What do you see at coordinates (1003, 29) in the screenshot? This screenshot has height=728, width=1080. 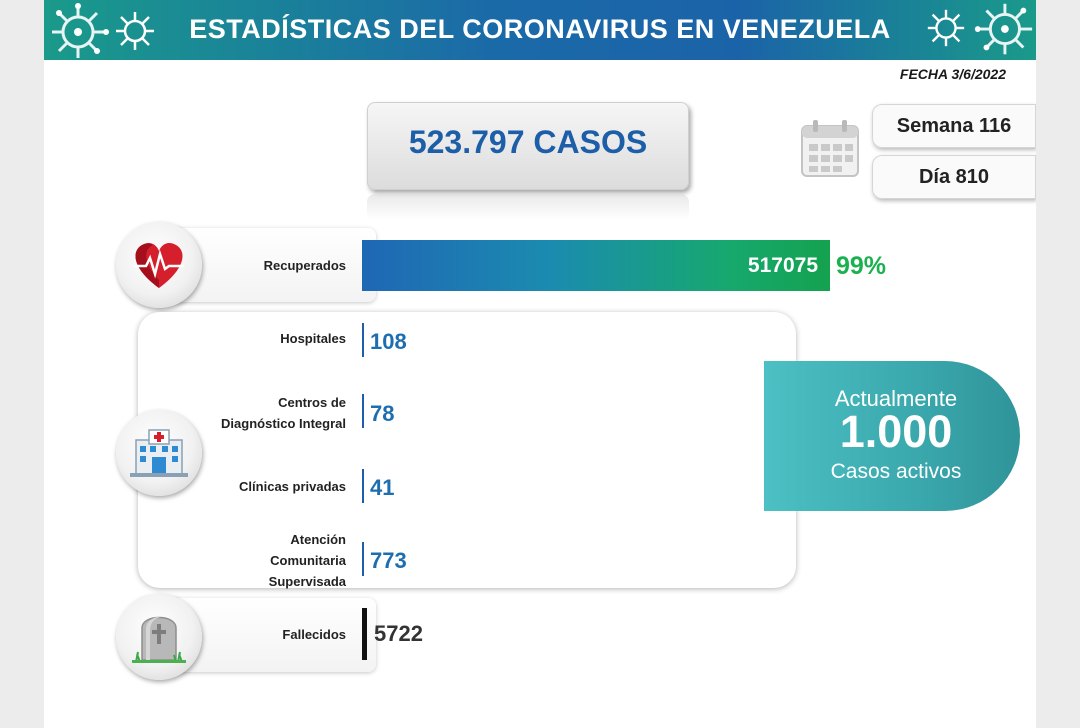 I see `virus-icon-right` at bounding box center [1003, 29].